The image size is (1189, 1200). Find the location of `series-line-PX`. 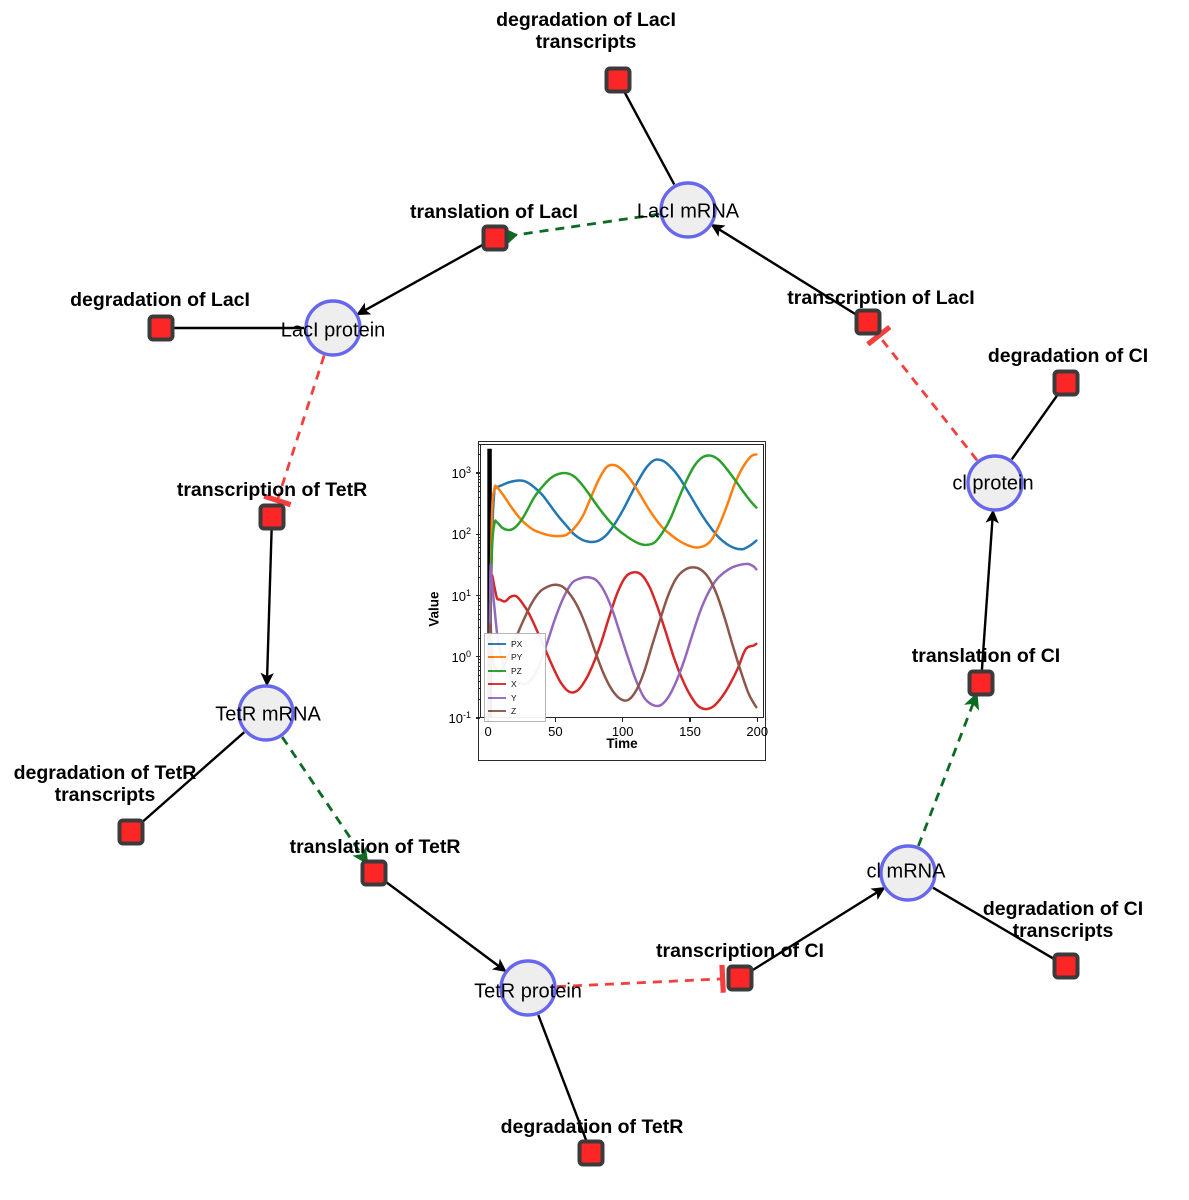

series-line-PX is located at coordinates (622, 583).